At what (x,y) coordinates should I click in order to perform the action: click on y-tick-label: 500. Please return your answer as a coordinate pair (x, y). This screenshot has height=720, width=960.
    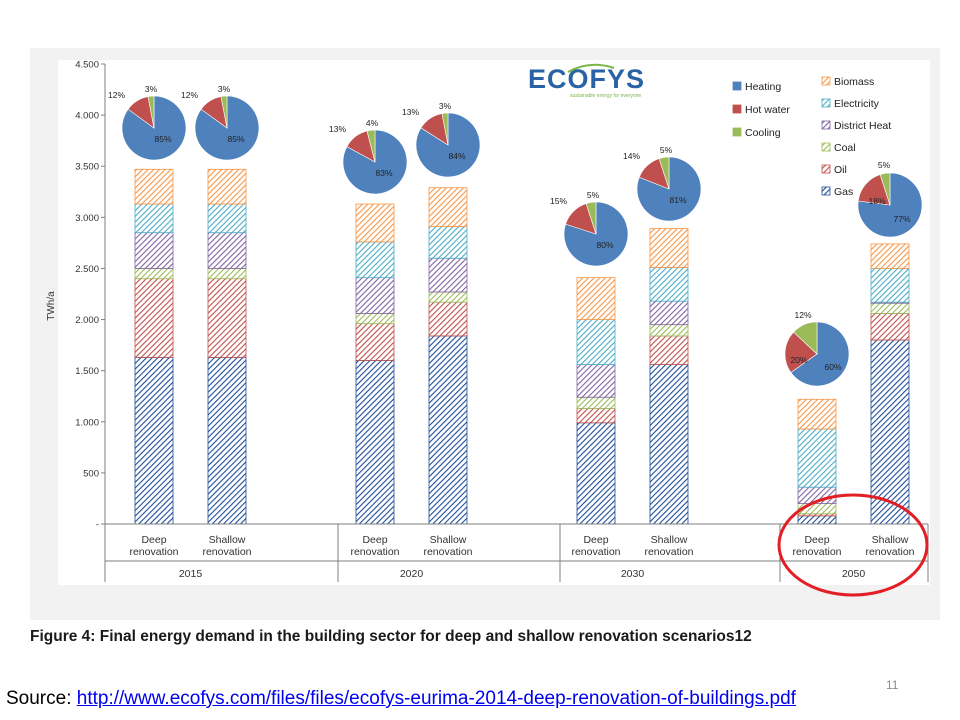
    Looking at the image, I should click on (91, 473).